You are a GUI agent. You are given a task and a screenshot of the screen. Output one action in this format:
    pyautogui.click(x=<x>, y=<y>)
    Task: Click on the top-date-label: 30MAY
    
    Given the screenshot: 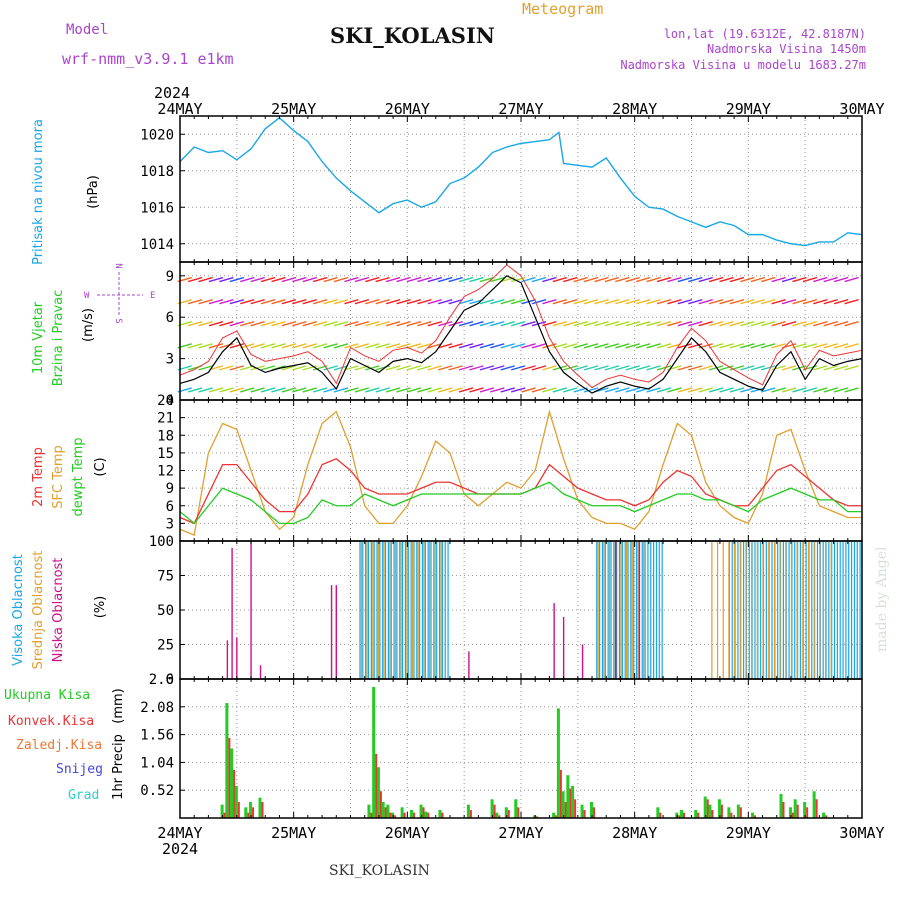 What is the action you would take?
    pyautogui.click(x=861, y=109)
    